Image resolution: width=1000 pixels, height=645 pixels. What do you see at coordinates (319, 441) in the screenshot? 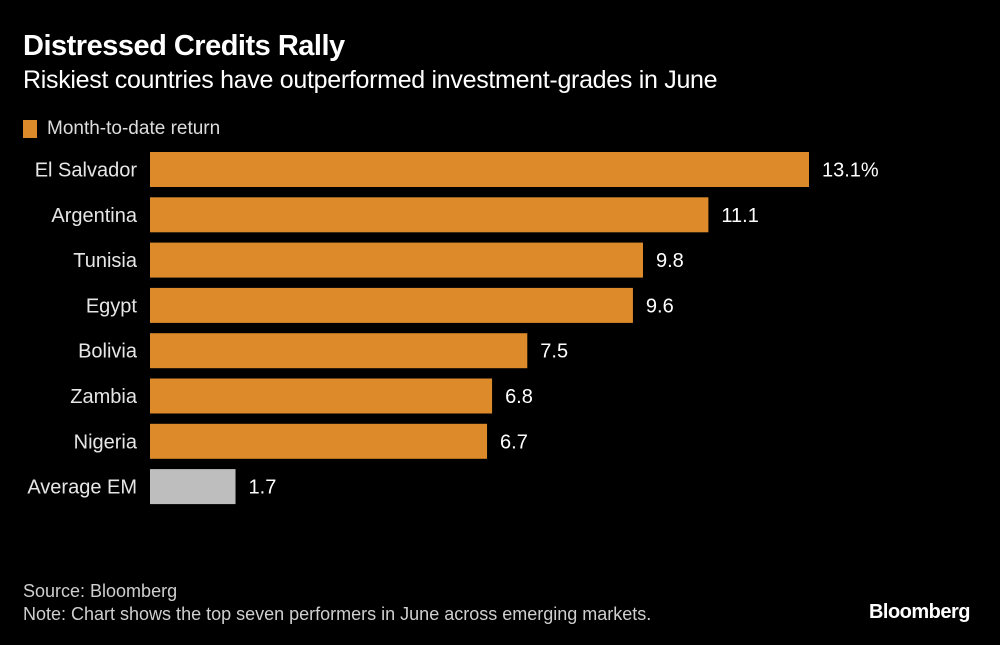
I see `bar-nigeria` at bounding box center [319, 441].